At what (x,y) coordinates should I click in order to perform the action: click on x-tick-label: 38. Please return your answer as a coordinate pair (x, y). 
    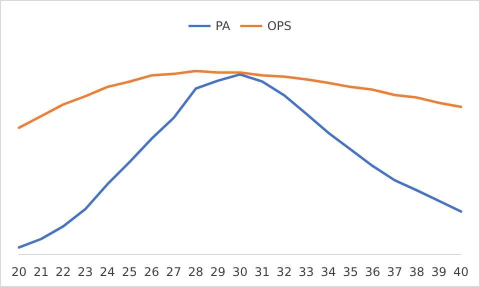
    Looking at the image, I should click on (416, 272).